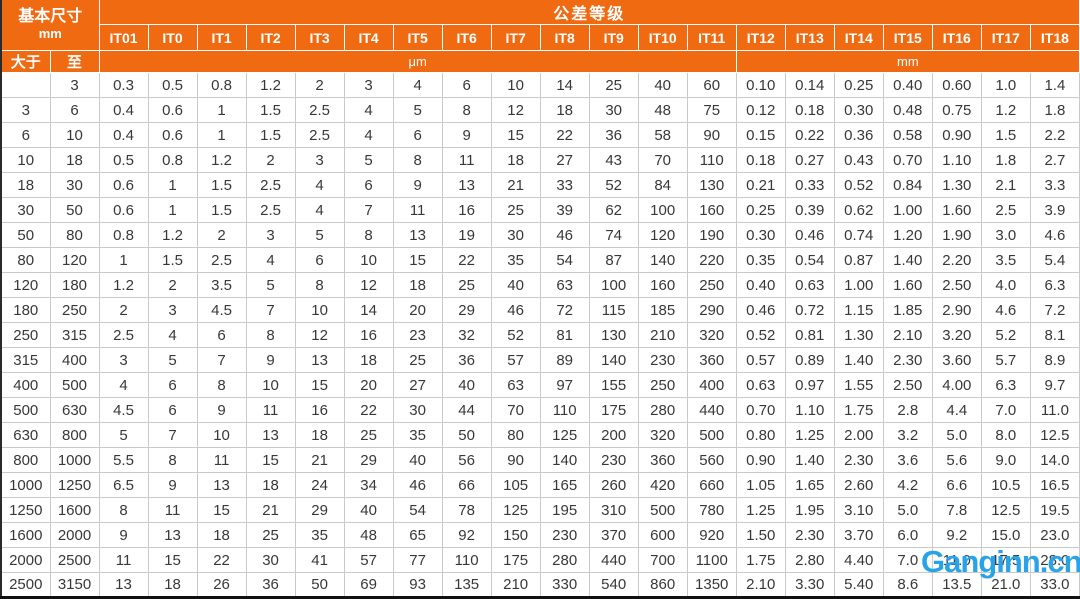 Image resolution: width=1080 pixels, height=599 pixels. Describe the element at coordinates (564, 85) in the screenshot. I see `cell-tolerance-value: 14` at that location.